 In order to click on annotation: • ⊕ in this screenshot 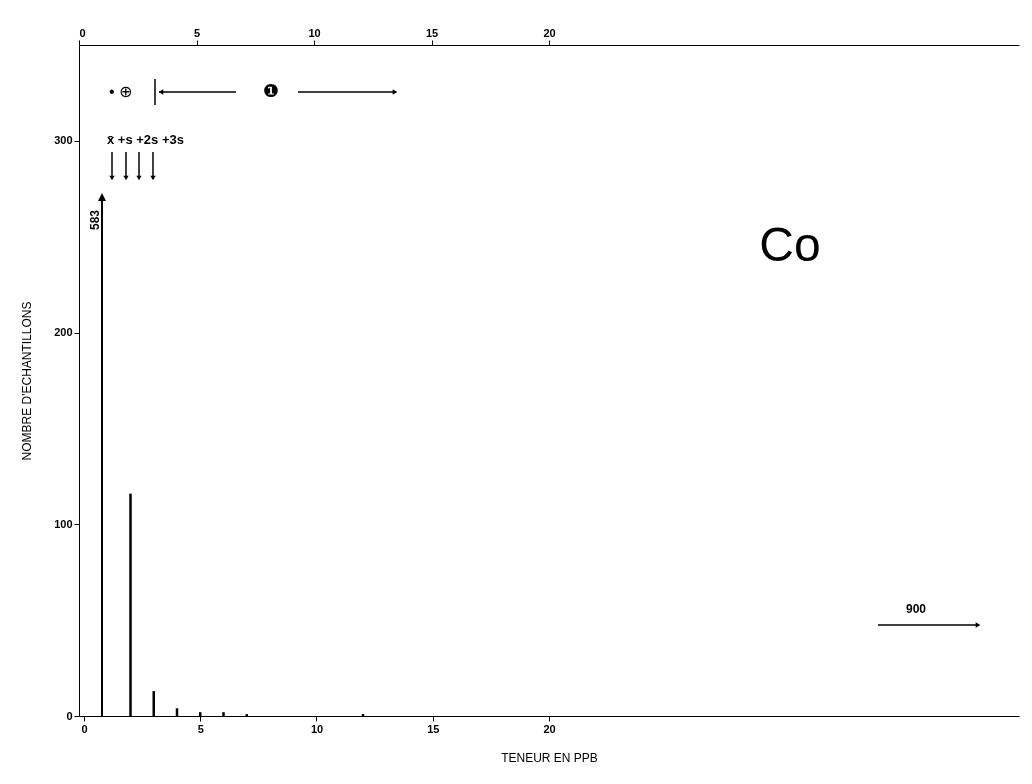, I will do `click(121, 91)`.